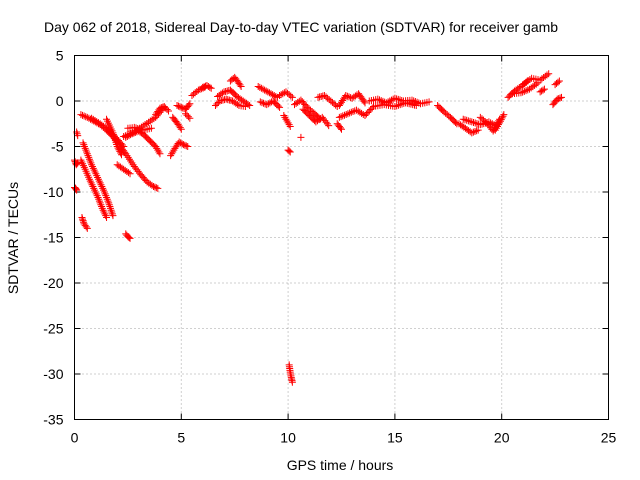 This screenshot has width=640, height=480. I want to click on y-tick-label: -35, so click(53, 420).